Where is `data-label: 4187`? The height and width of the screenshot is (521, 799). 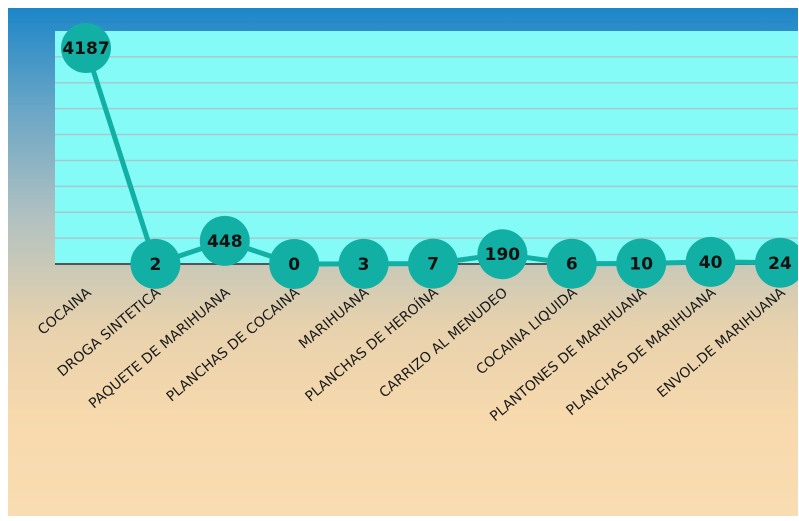 data-label: 4187 is located at coordinates (85, 49).